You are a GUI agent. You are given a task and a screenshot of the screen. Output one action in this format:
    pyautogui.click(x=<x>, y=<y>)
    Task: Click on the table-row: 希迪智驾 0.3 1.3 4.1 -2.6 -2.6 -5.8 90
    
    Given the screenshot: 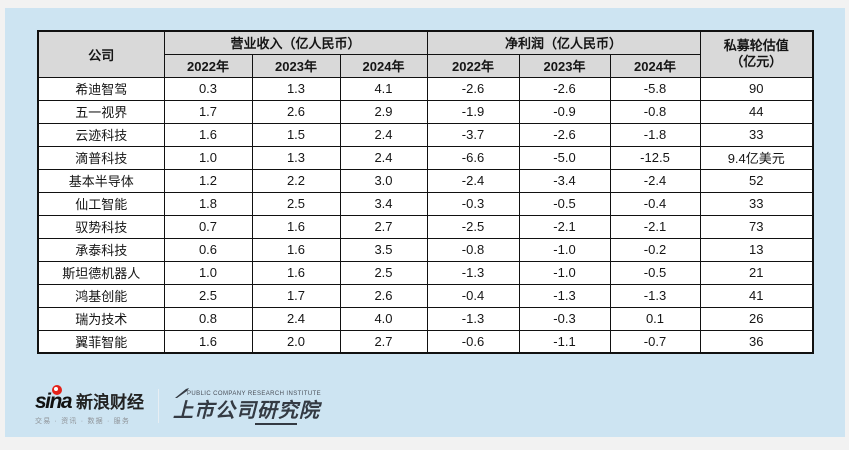 What is the action you would take?
    pyautogui.click(x=425, y=88)
    